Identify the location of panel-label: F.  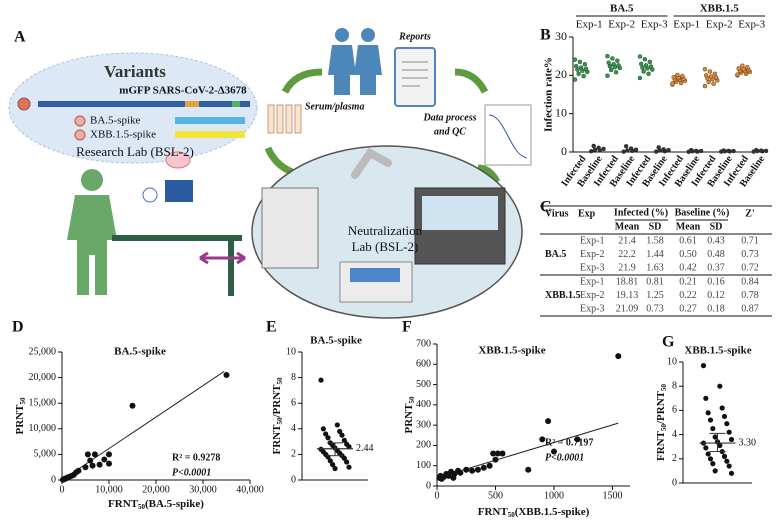
(407, 327).